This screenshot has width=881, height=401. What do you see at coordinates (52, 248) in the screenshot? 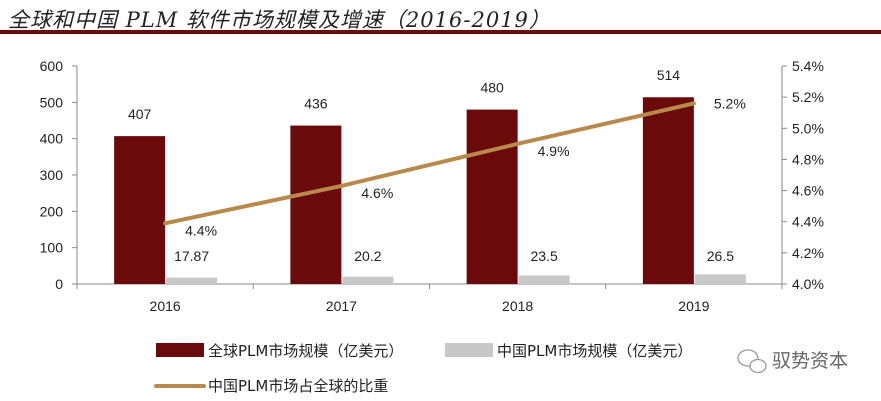
I see `left-tick-label: 100` at bounding box center [52, 248].